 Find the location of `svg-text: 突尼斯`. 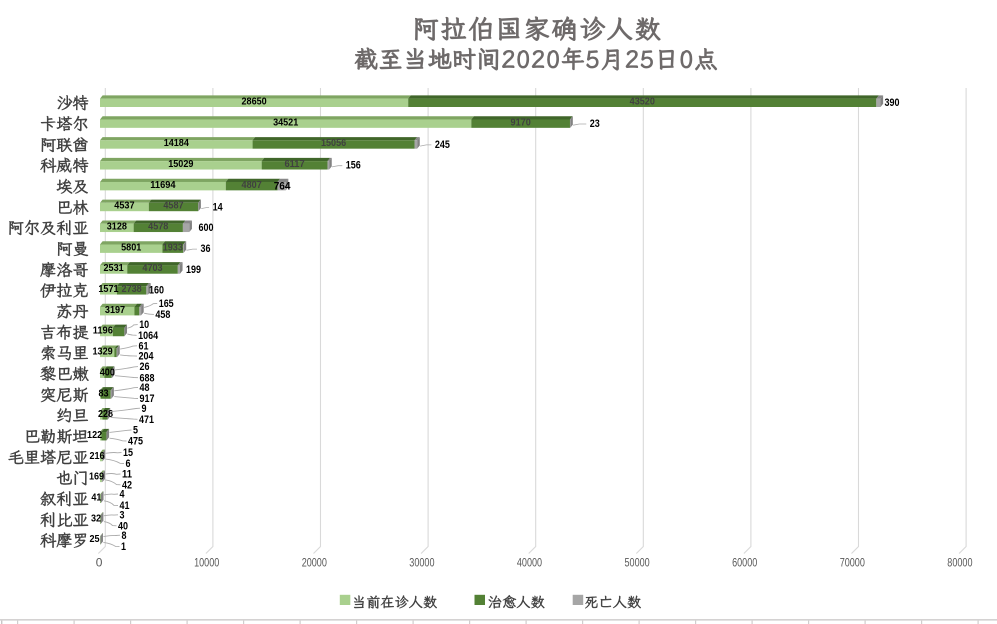

svg-text: 突尼斯 is located at coordinates (64, 394).